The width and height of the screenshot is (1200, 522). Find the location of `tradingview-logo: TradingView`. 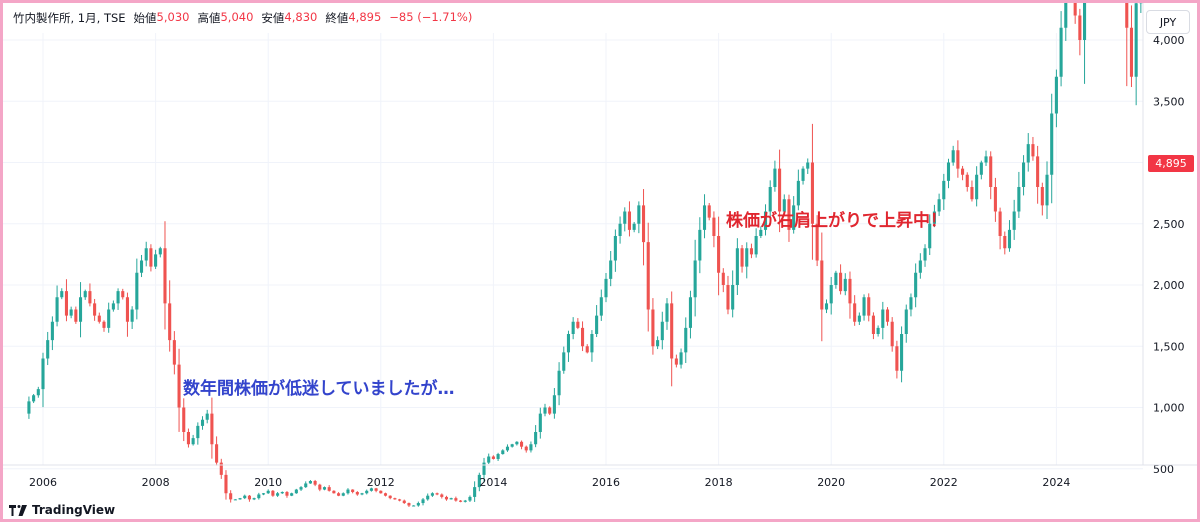

tradingview-logo: TradingView is located at coordinates (62, 510).